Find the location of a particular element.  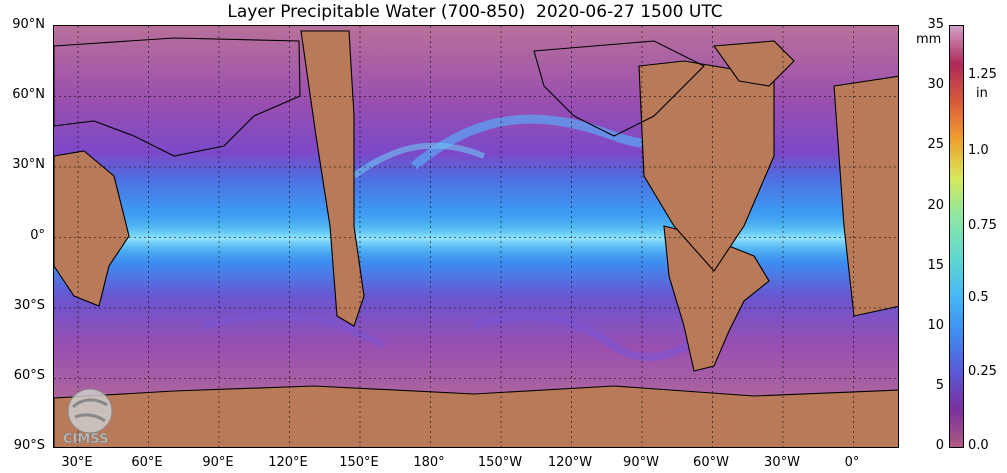

colorbar-mm-unit: mm is located at coordinates (929, 39).